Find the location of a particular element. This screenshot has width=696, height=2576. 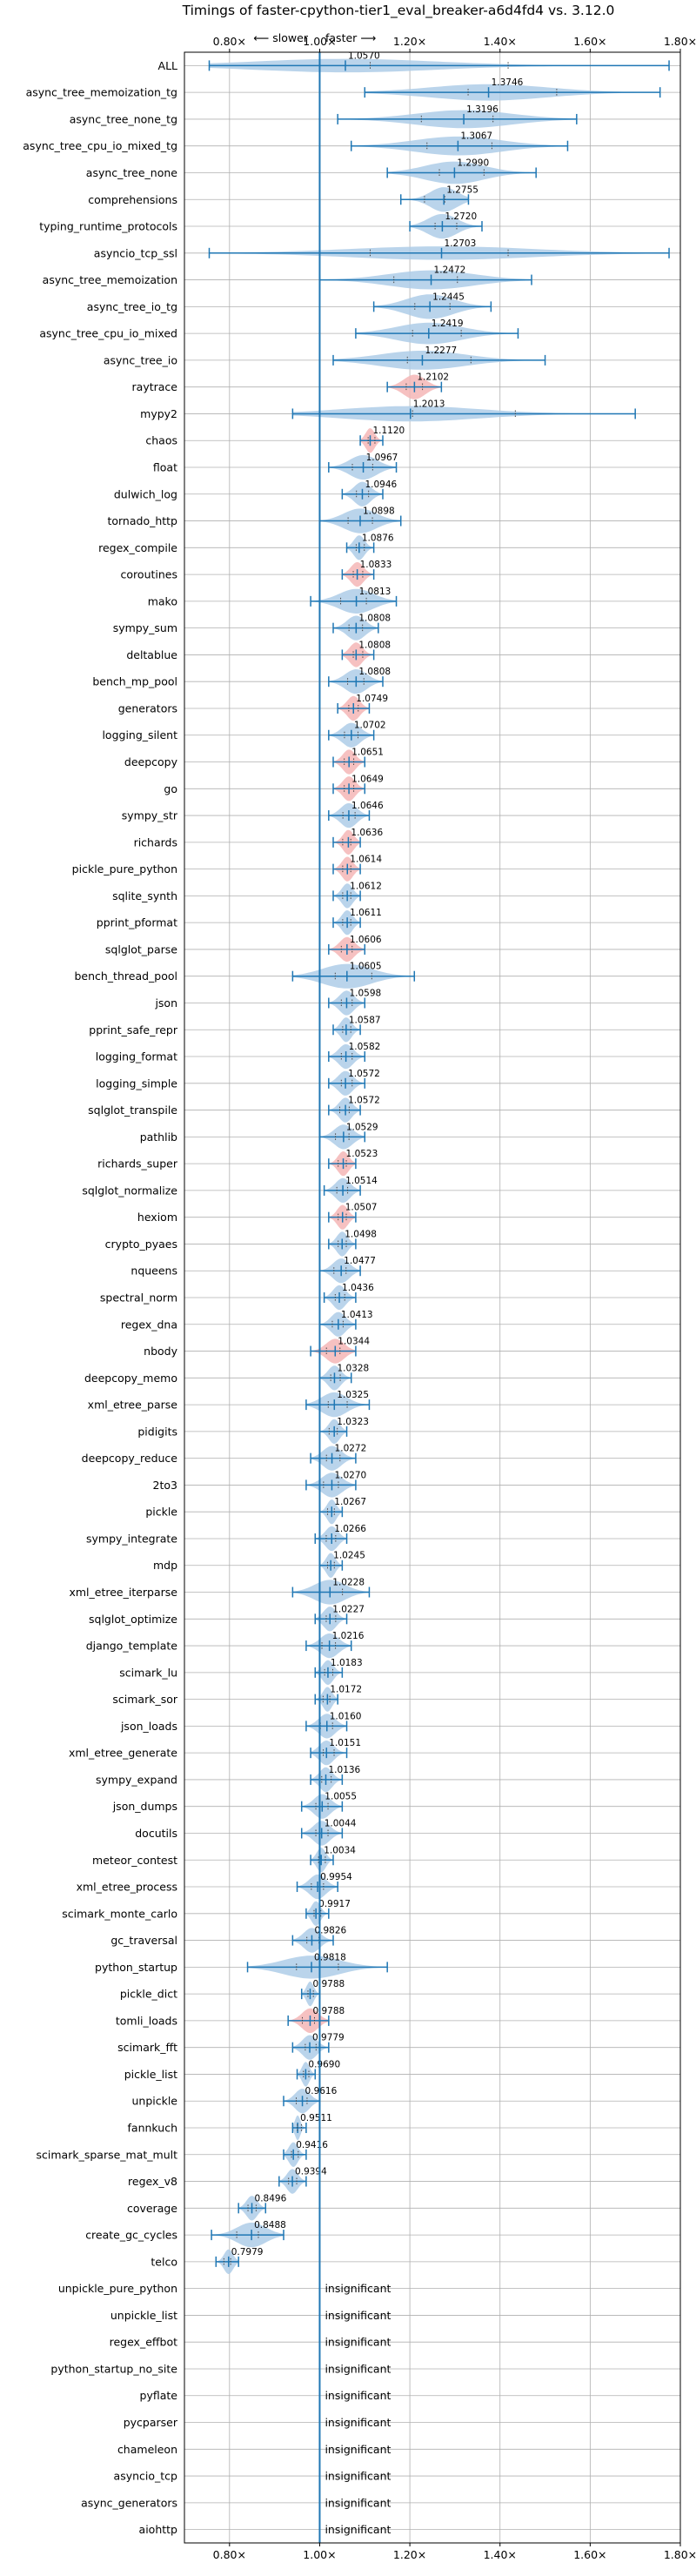

benchmark-label: scimark_lu is located at coordinates (148, 1673).